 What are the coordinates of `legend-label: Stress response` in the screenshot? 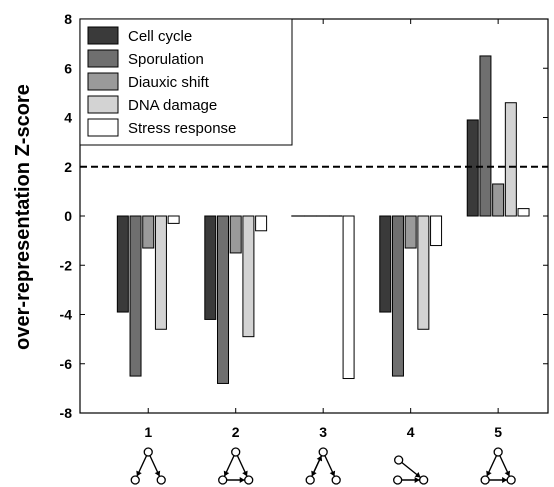 It's located at (182, 128).